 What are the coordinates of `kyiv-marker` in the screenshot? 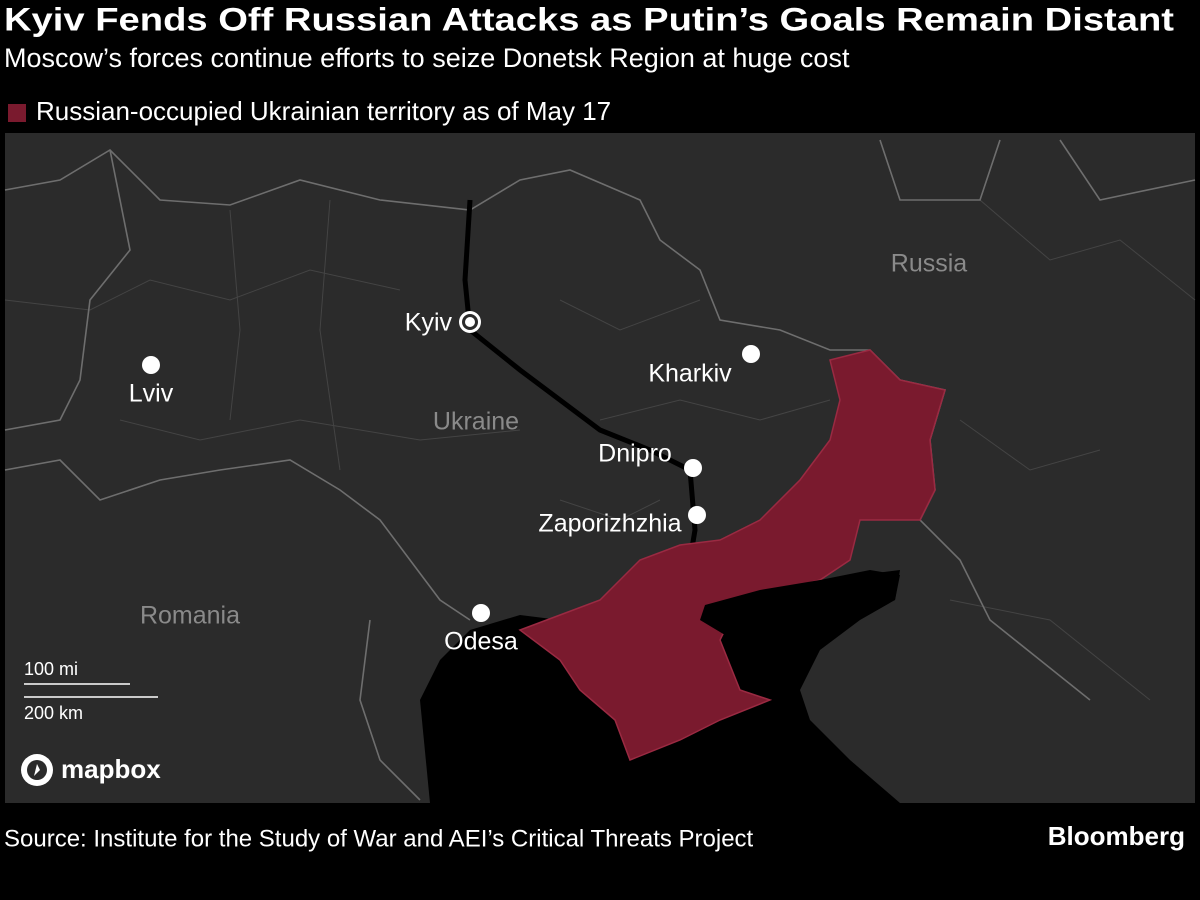 It's located at (470, 322).